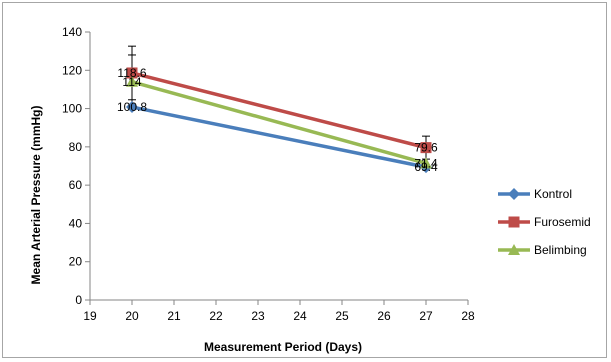 This screenshot has width=611, height=362. I want to click on data-label-kontrol: 69.4, so click(426, 167).